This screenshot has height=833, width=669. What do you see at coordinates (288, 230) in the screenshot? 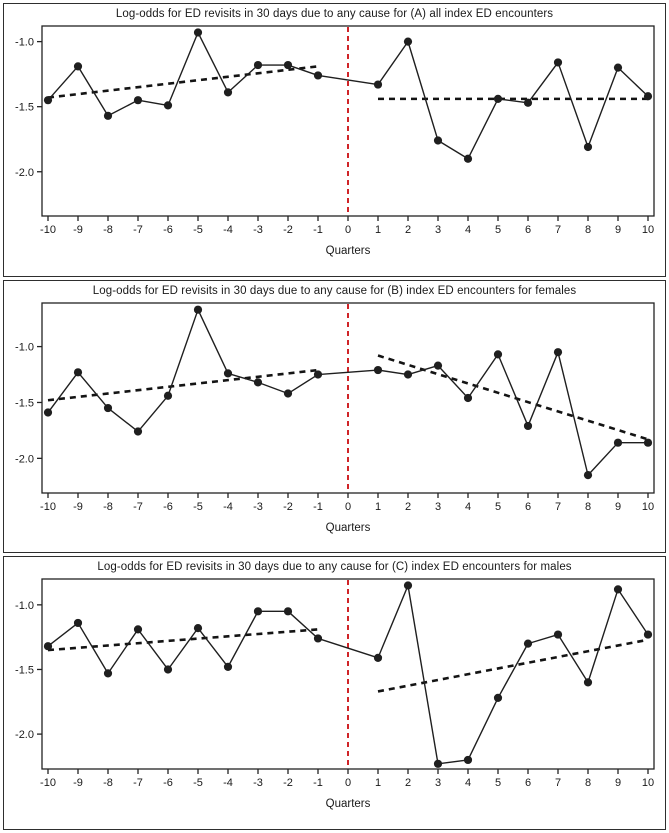
I see `x-axis-tick-label: -2` at bounding box center [288, 230].